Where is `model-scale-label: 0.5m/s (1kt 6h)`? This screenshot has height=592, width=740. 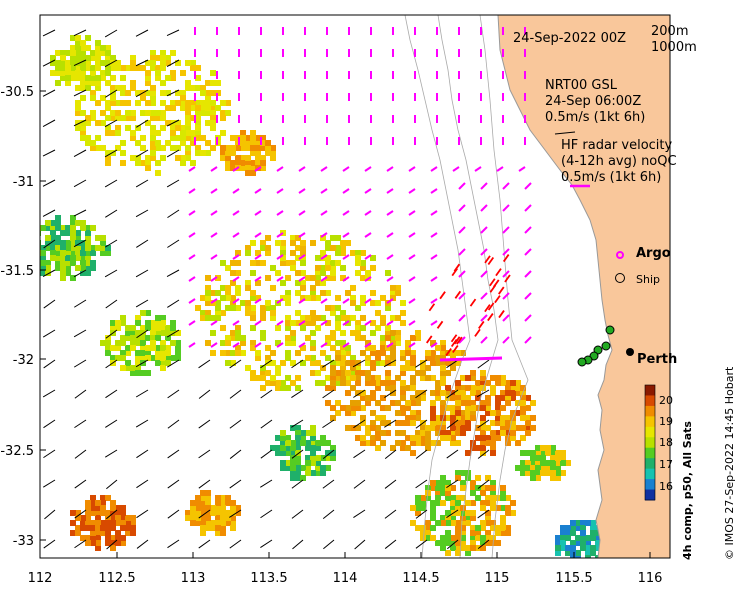
model-scale-label: 0.5m/s (1kt 6h) is located at coordinates (595, 117).